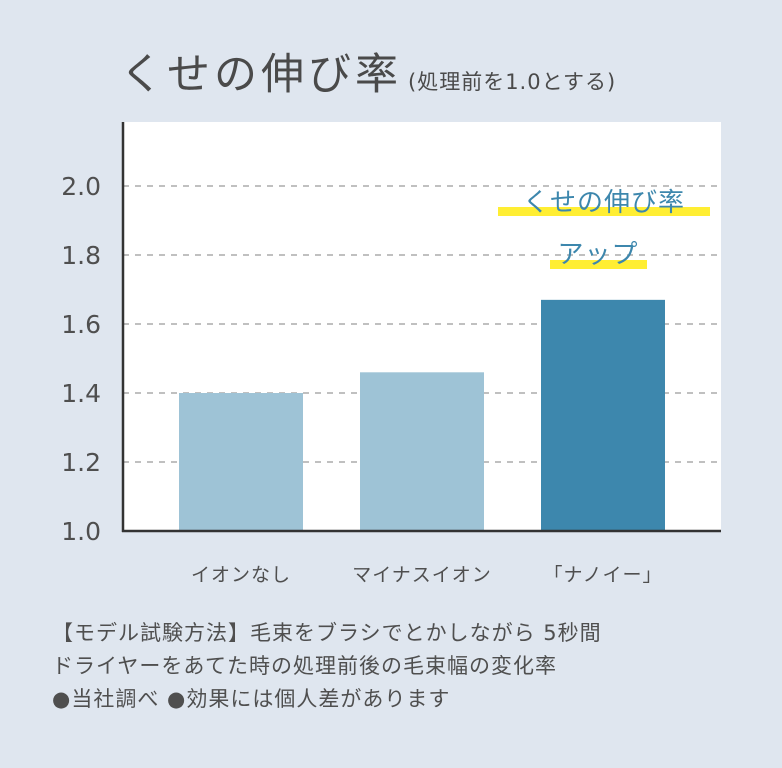 This screenshot has width=782, height=768. What do you see at coordinates (604, 203) in the screenshot?
I see `annotation-label: くせの伸び率` at bounding box center [604, 203].